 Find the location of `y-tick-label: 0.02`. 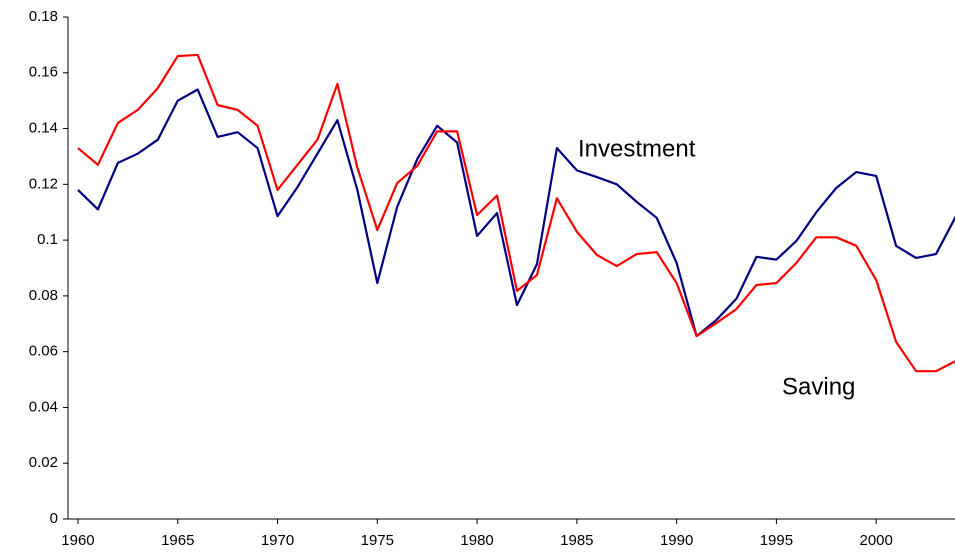

y-tick-label: 0.02 is located at coordinates (43, 462).